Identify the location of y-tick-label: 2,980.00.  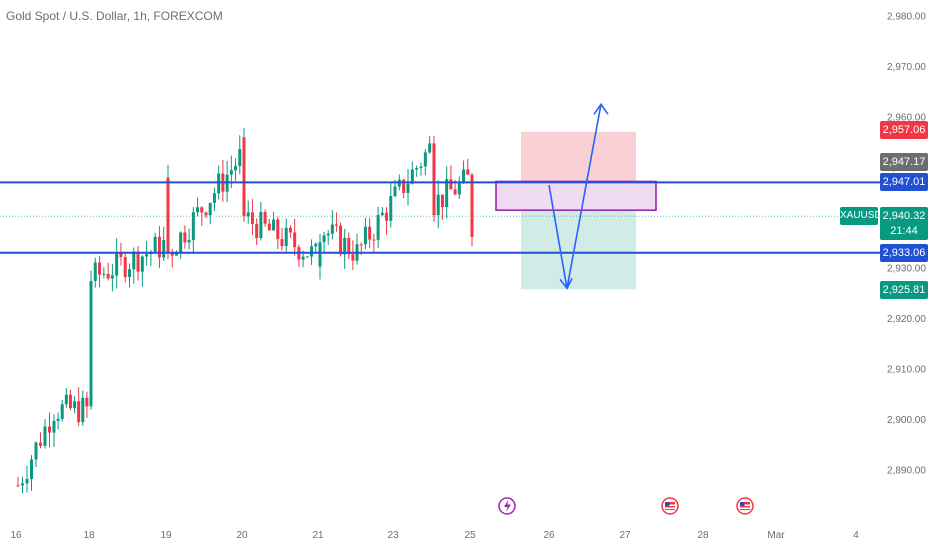
(906, 17).